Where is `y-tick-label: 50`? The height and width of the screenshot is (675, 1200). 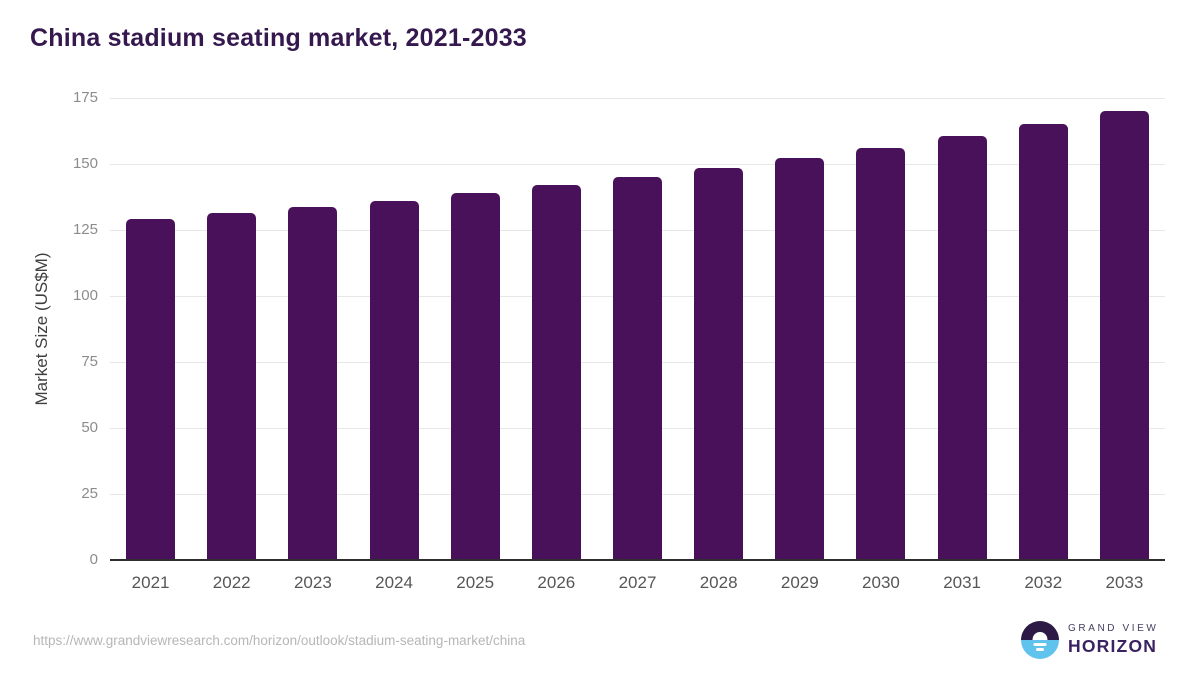 y-tick-label: 50 is located at coordinates (89, 427).